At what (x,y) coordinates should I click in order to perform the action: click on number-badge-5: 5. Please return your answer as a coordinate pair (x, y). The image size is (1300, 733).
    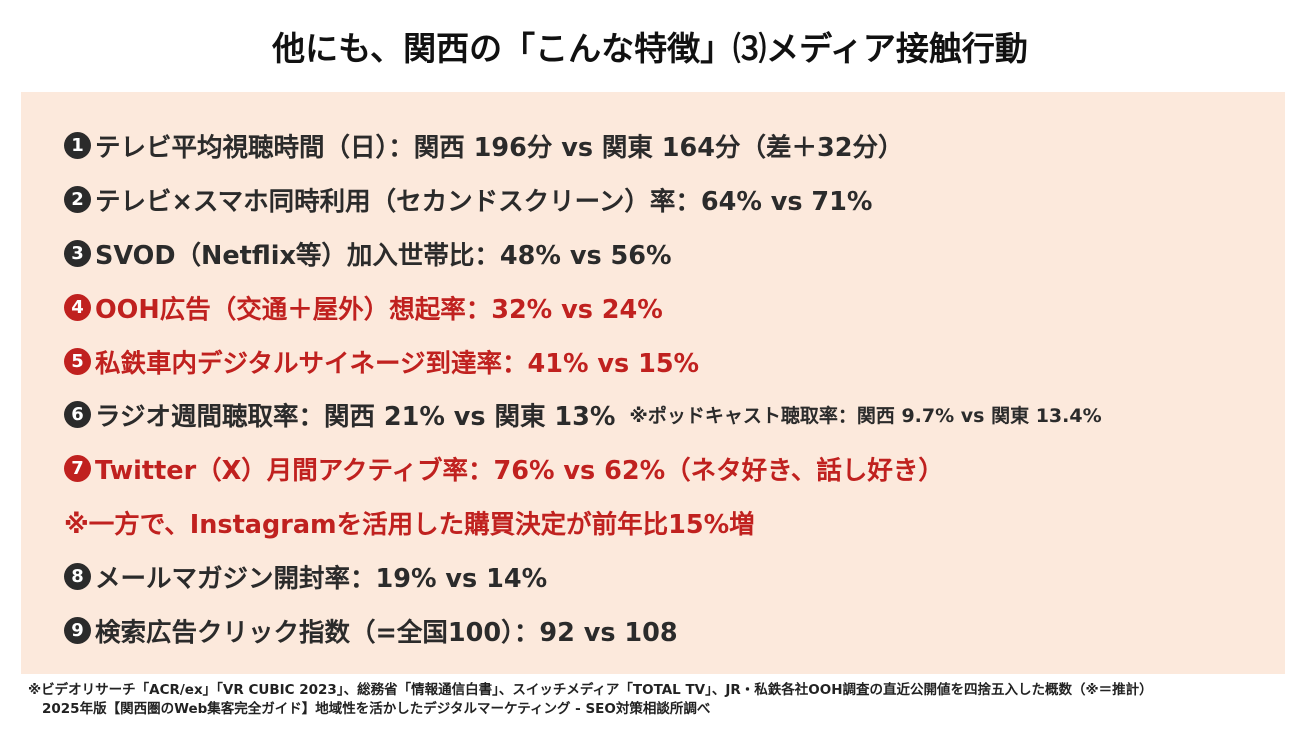
    Looking at the image, I should click on (77, 361).